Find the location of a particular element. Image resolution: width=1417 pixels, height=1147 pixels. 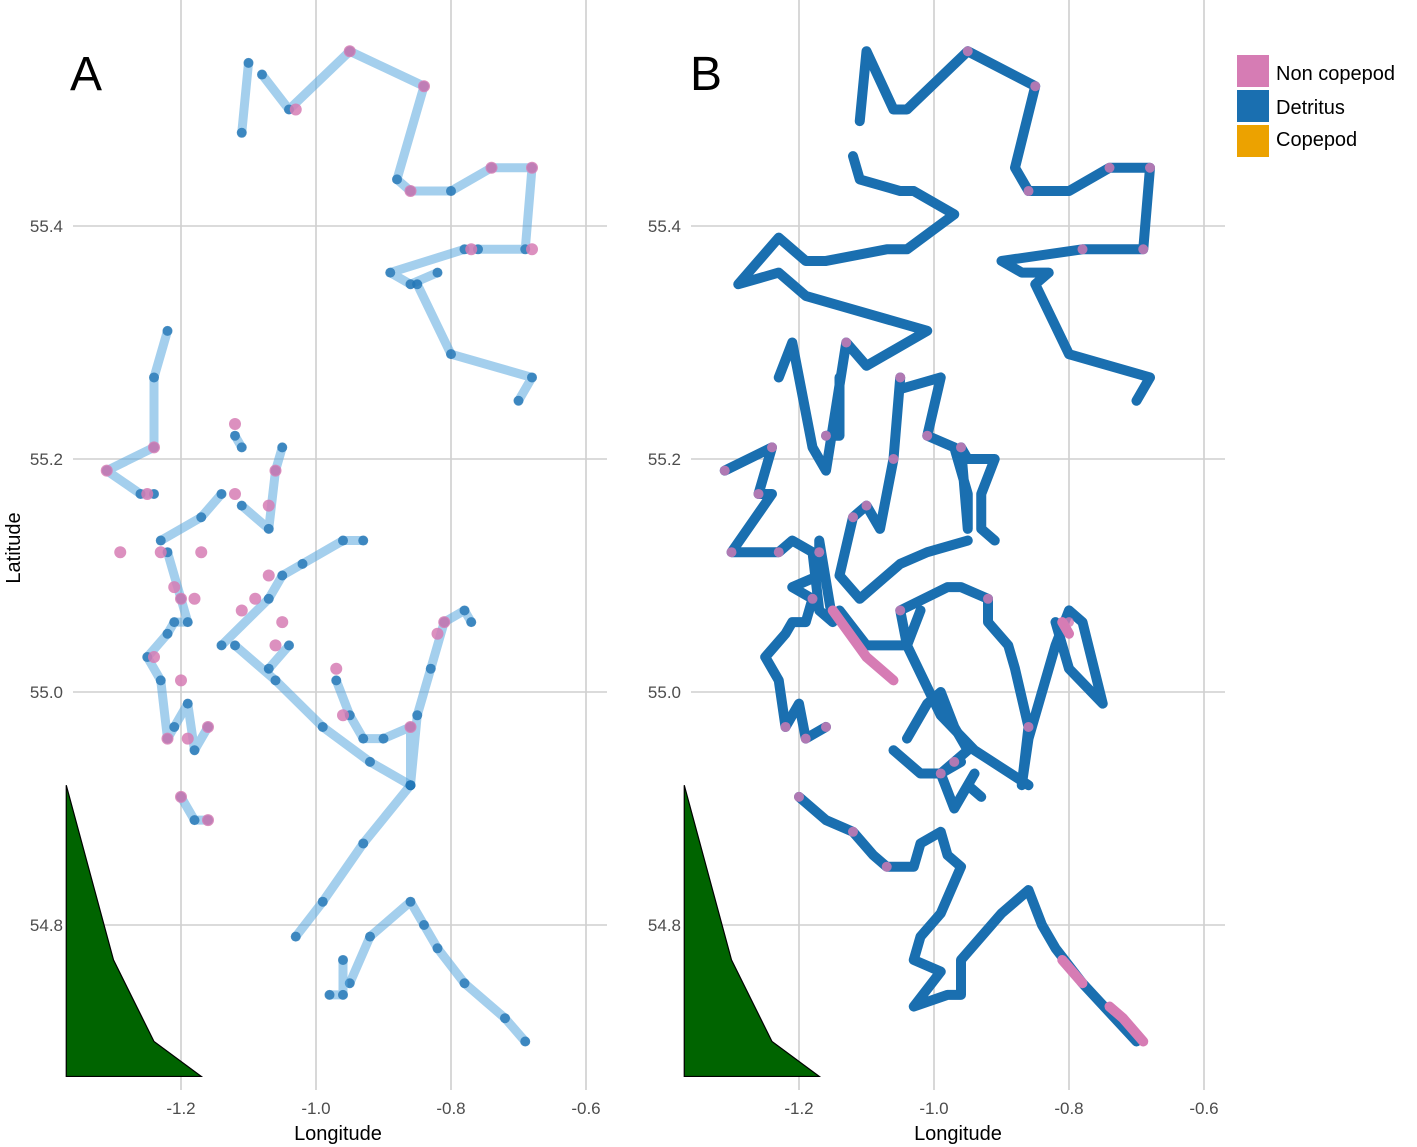

panel-b-x-axis-title: Longitude is located at coordinates (958, 1134).